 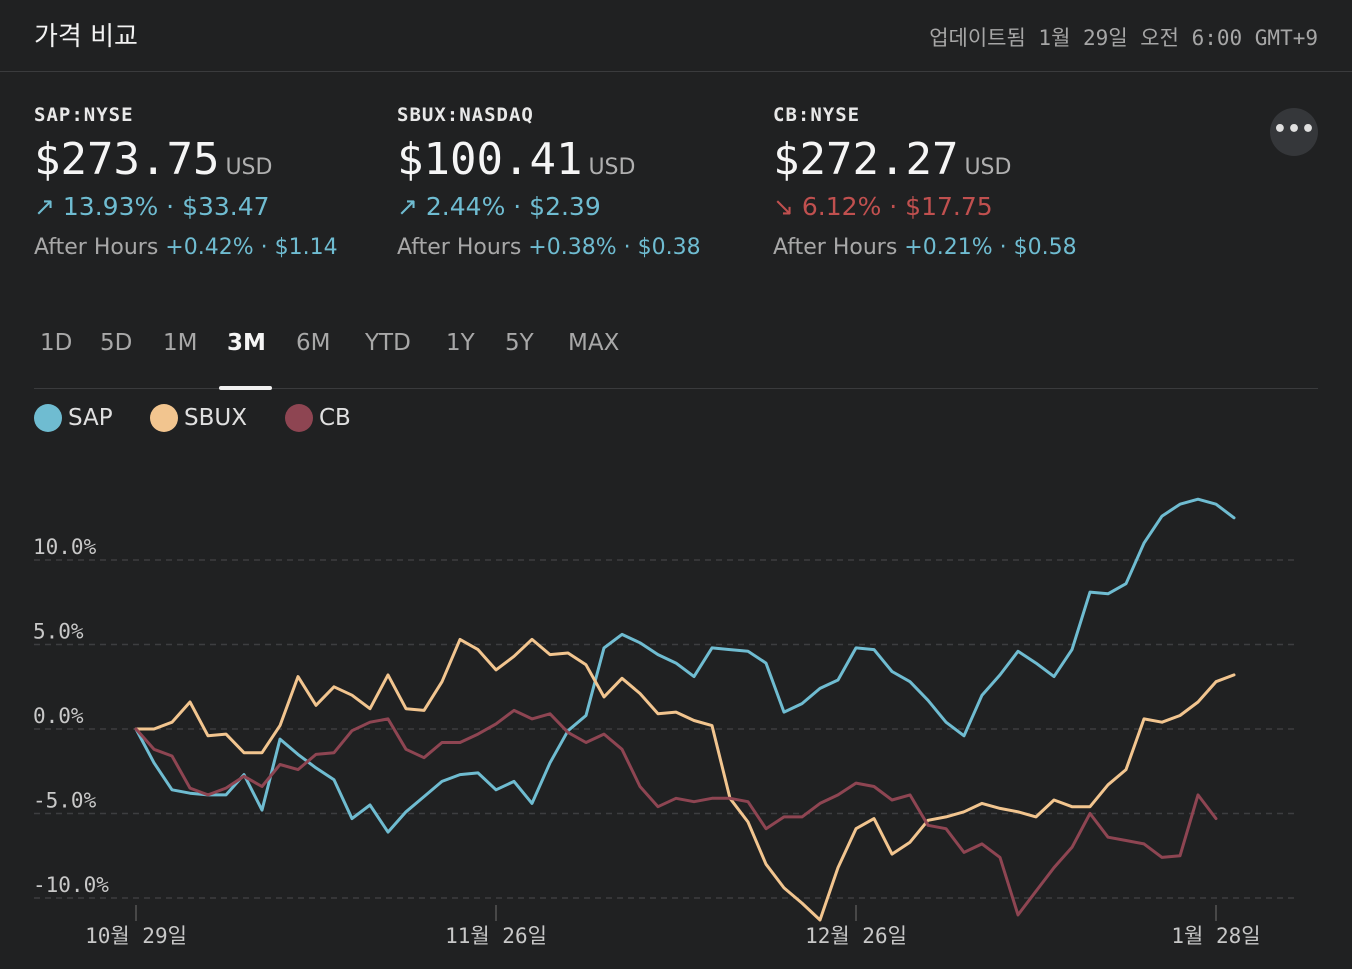 What do you see at coordinates (58, 632) in the screenshot?
I see `y-tick-label: 5.0%` at bounding box center [58, 632].